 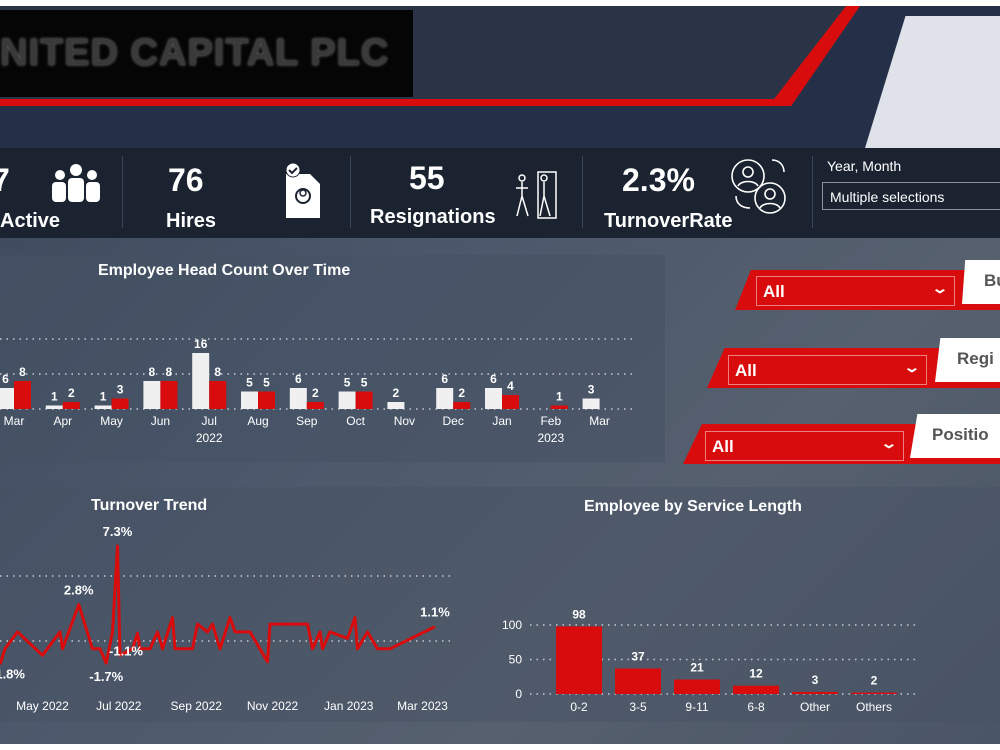 I want to click on filter-label: Positio, so click(x=955, y=436).